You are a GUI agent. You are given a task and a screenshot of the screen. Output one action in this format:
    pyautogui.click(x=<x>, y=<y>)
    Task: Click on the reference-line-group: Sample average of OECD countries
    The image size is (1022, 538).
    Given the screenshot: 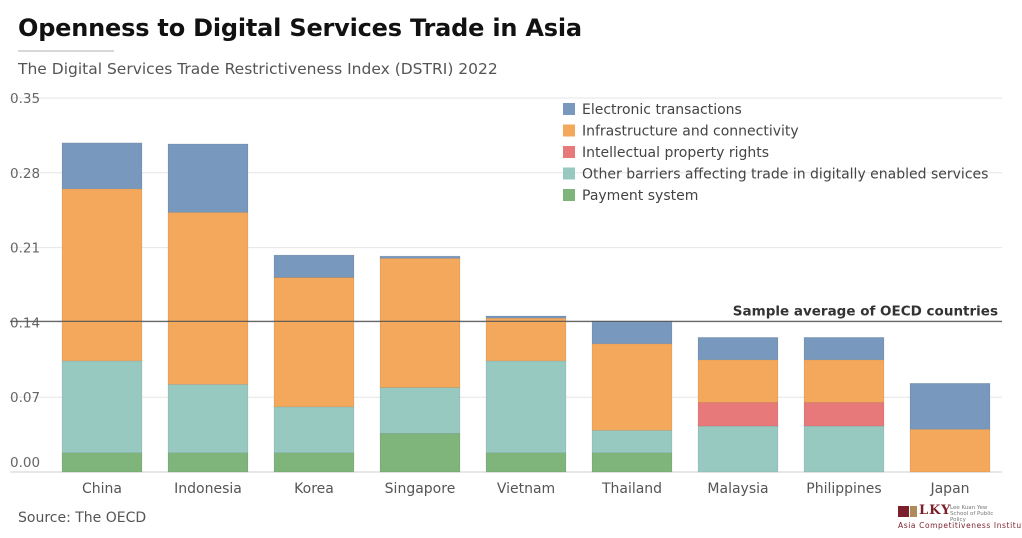 What is the action you would take?
    pyautogui.click(x=506, y=312)
    